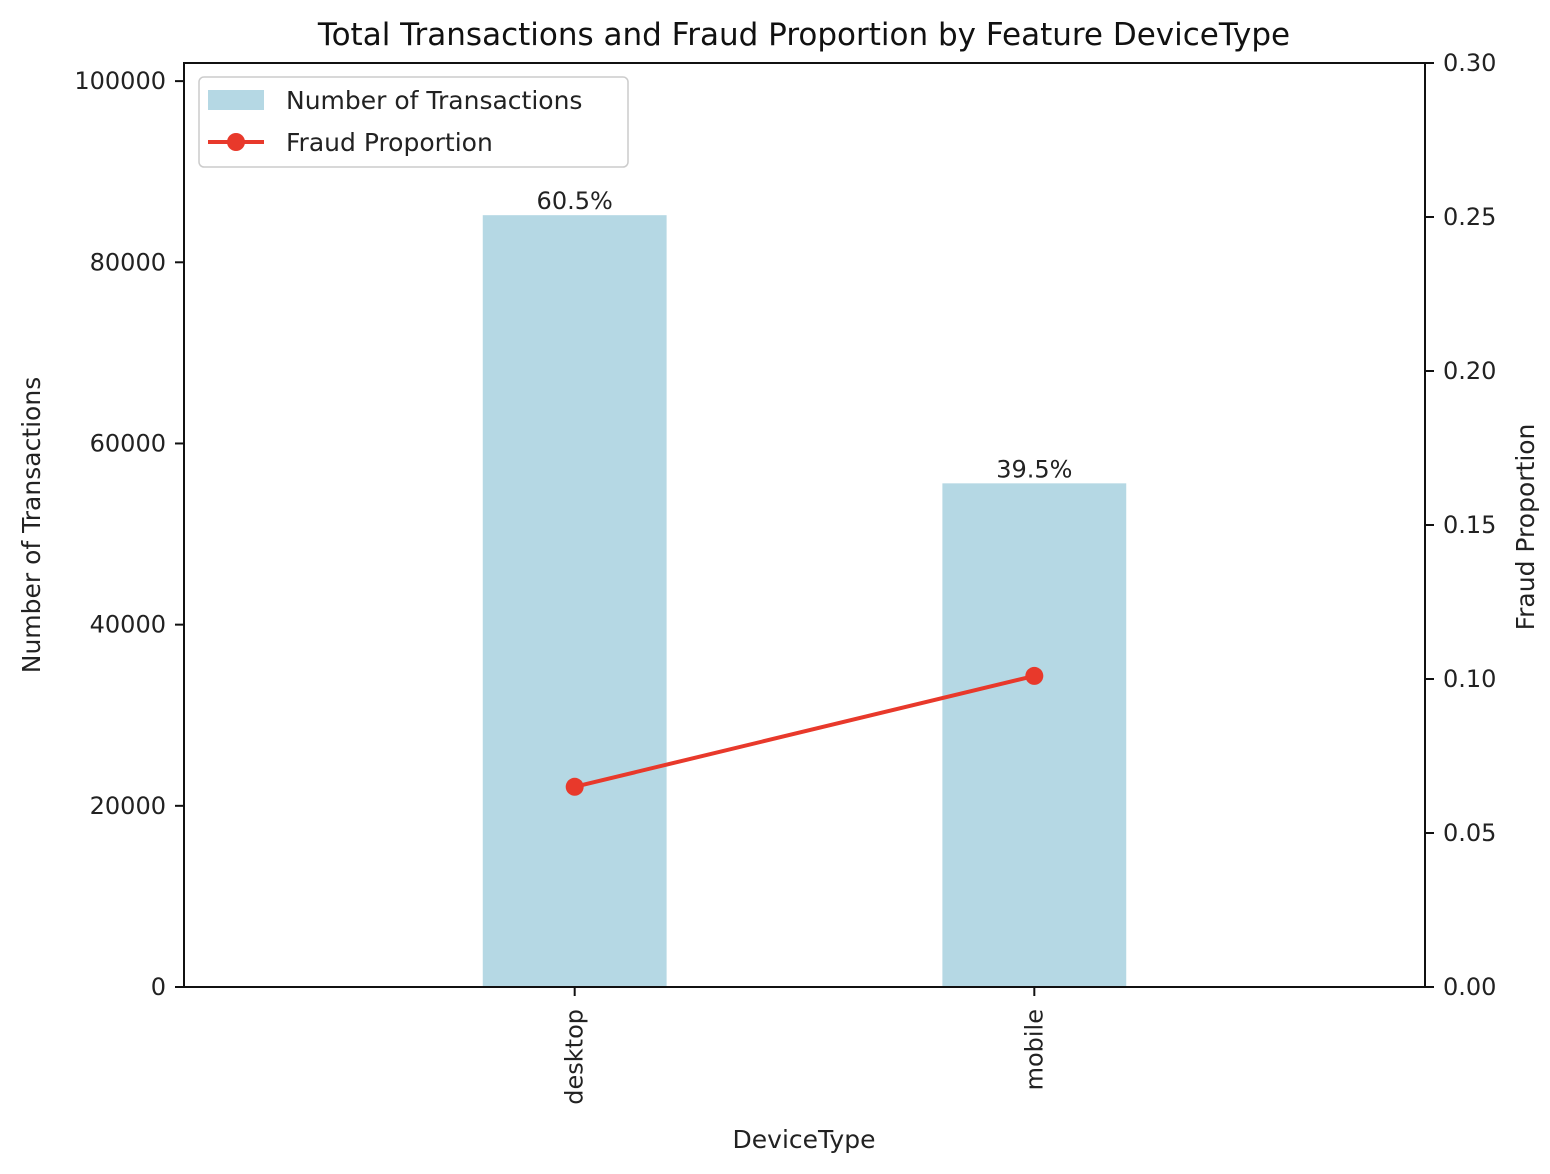 This screenshot has width=1550, height=1174. What do you see at coordinates (128, 443) in the screenshot?
I see `y-tick-label: 60000` at bounding box center [128, 443].